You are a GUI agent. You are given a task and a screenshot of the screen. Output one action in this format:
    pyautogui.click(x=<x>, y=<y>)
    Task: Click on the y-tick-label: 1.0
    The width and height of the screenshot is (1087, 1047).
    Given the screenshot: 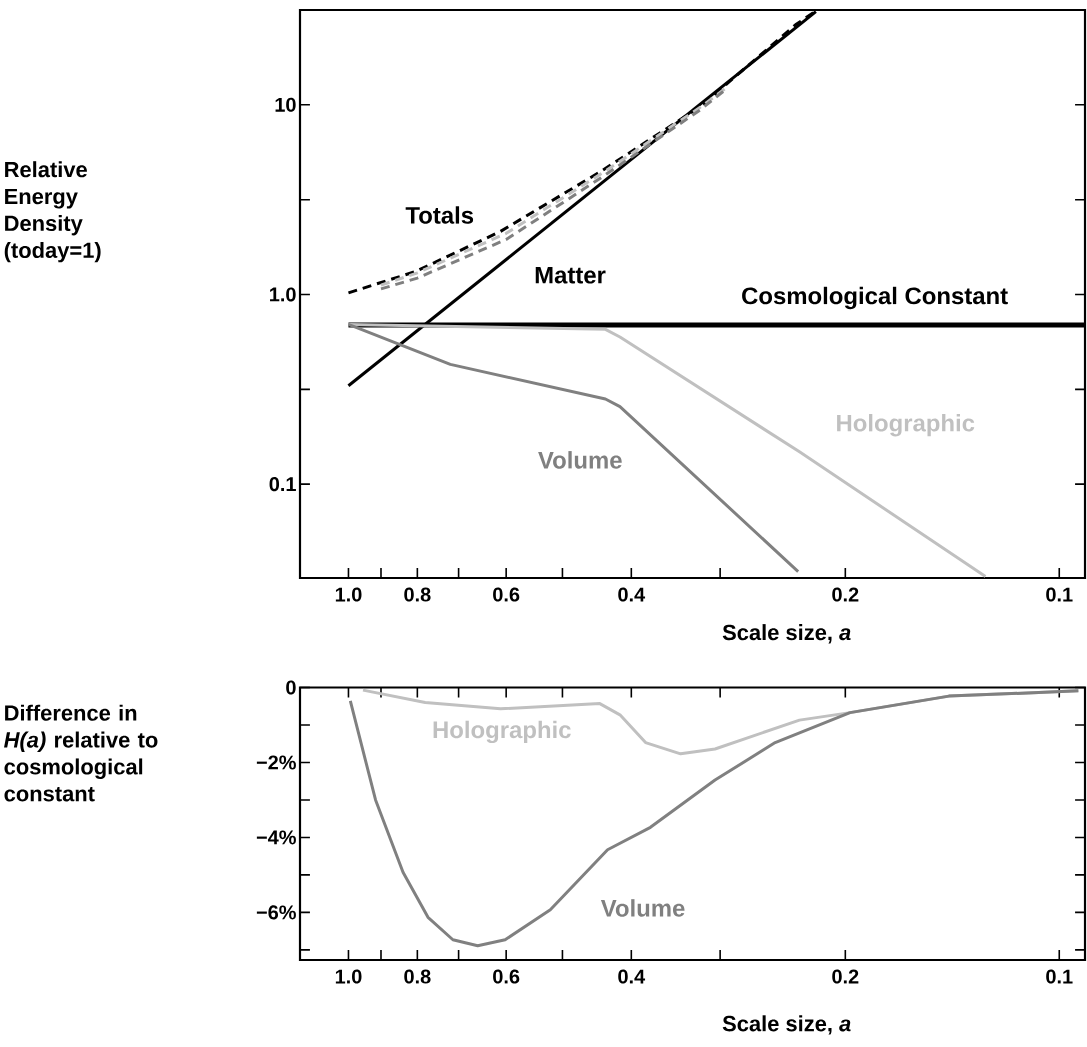 What is the action you would take?
    pyautogui.click(x=283, y=294)
    